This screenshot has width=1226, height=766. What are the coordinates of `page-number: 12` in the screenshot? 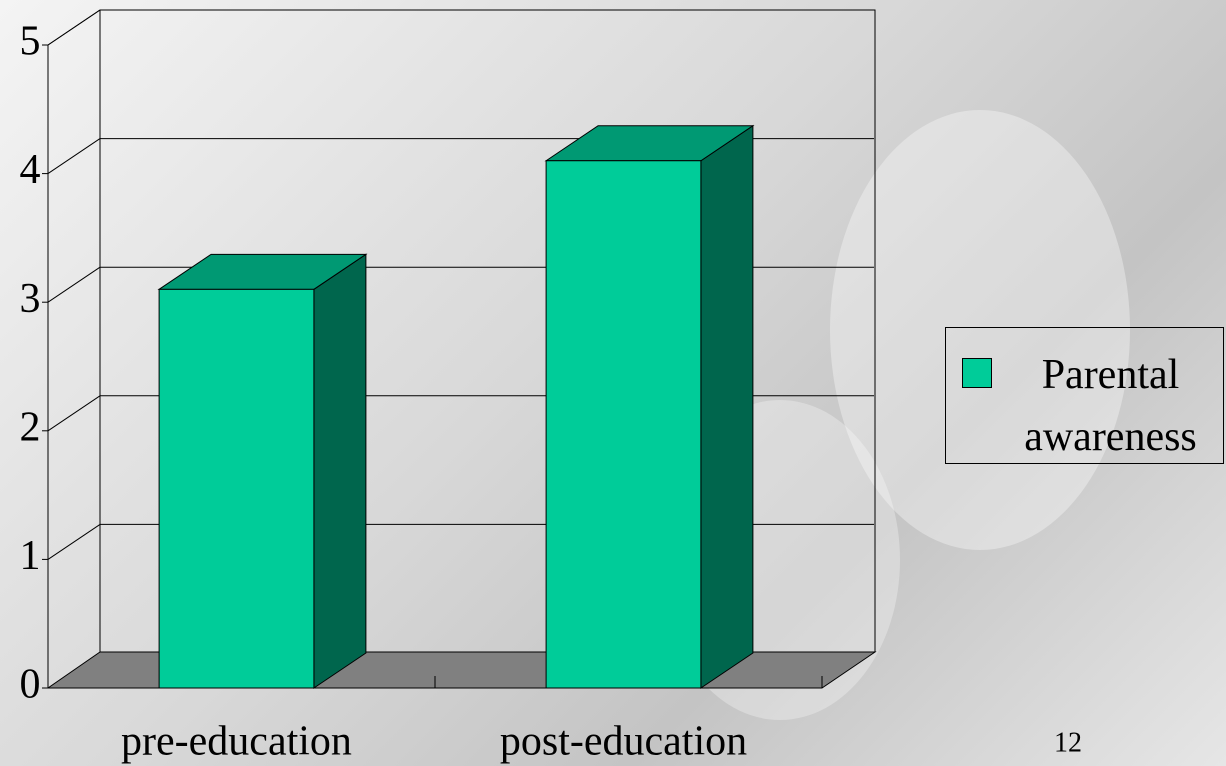 It's located at (1068, 742).